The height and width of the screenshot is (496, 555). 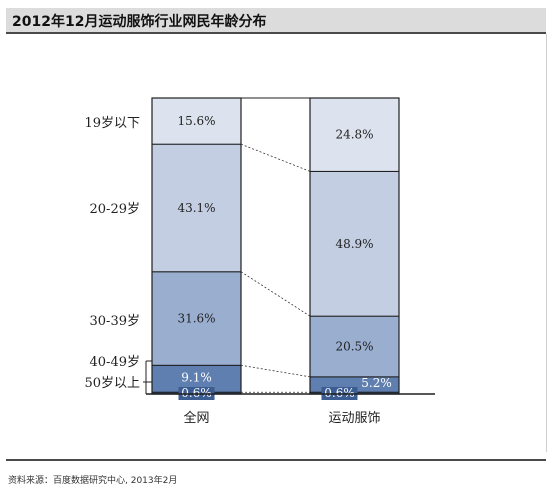 I want to click on category-label: 全网, so click(x=196, y=418).